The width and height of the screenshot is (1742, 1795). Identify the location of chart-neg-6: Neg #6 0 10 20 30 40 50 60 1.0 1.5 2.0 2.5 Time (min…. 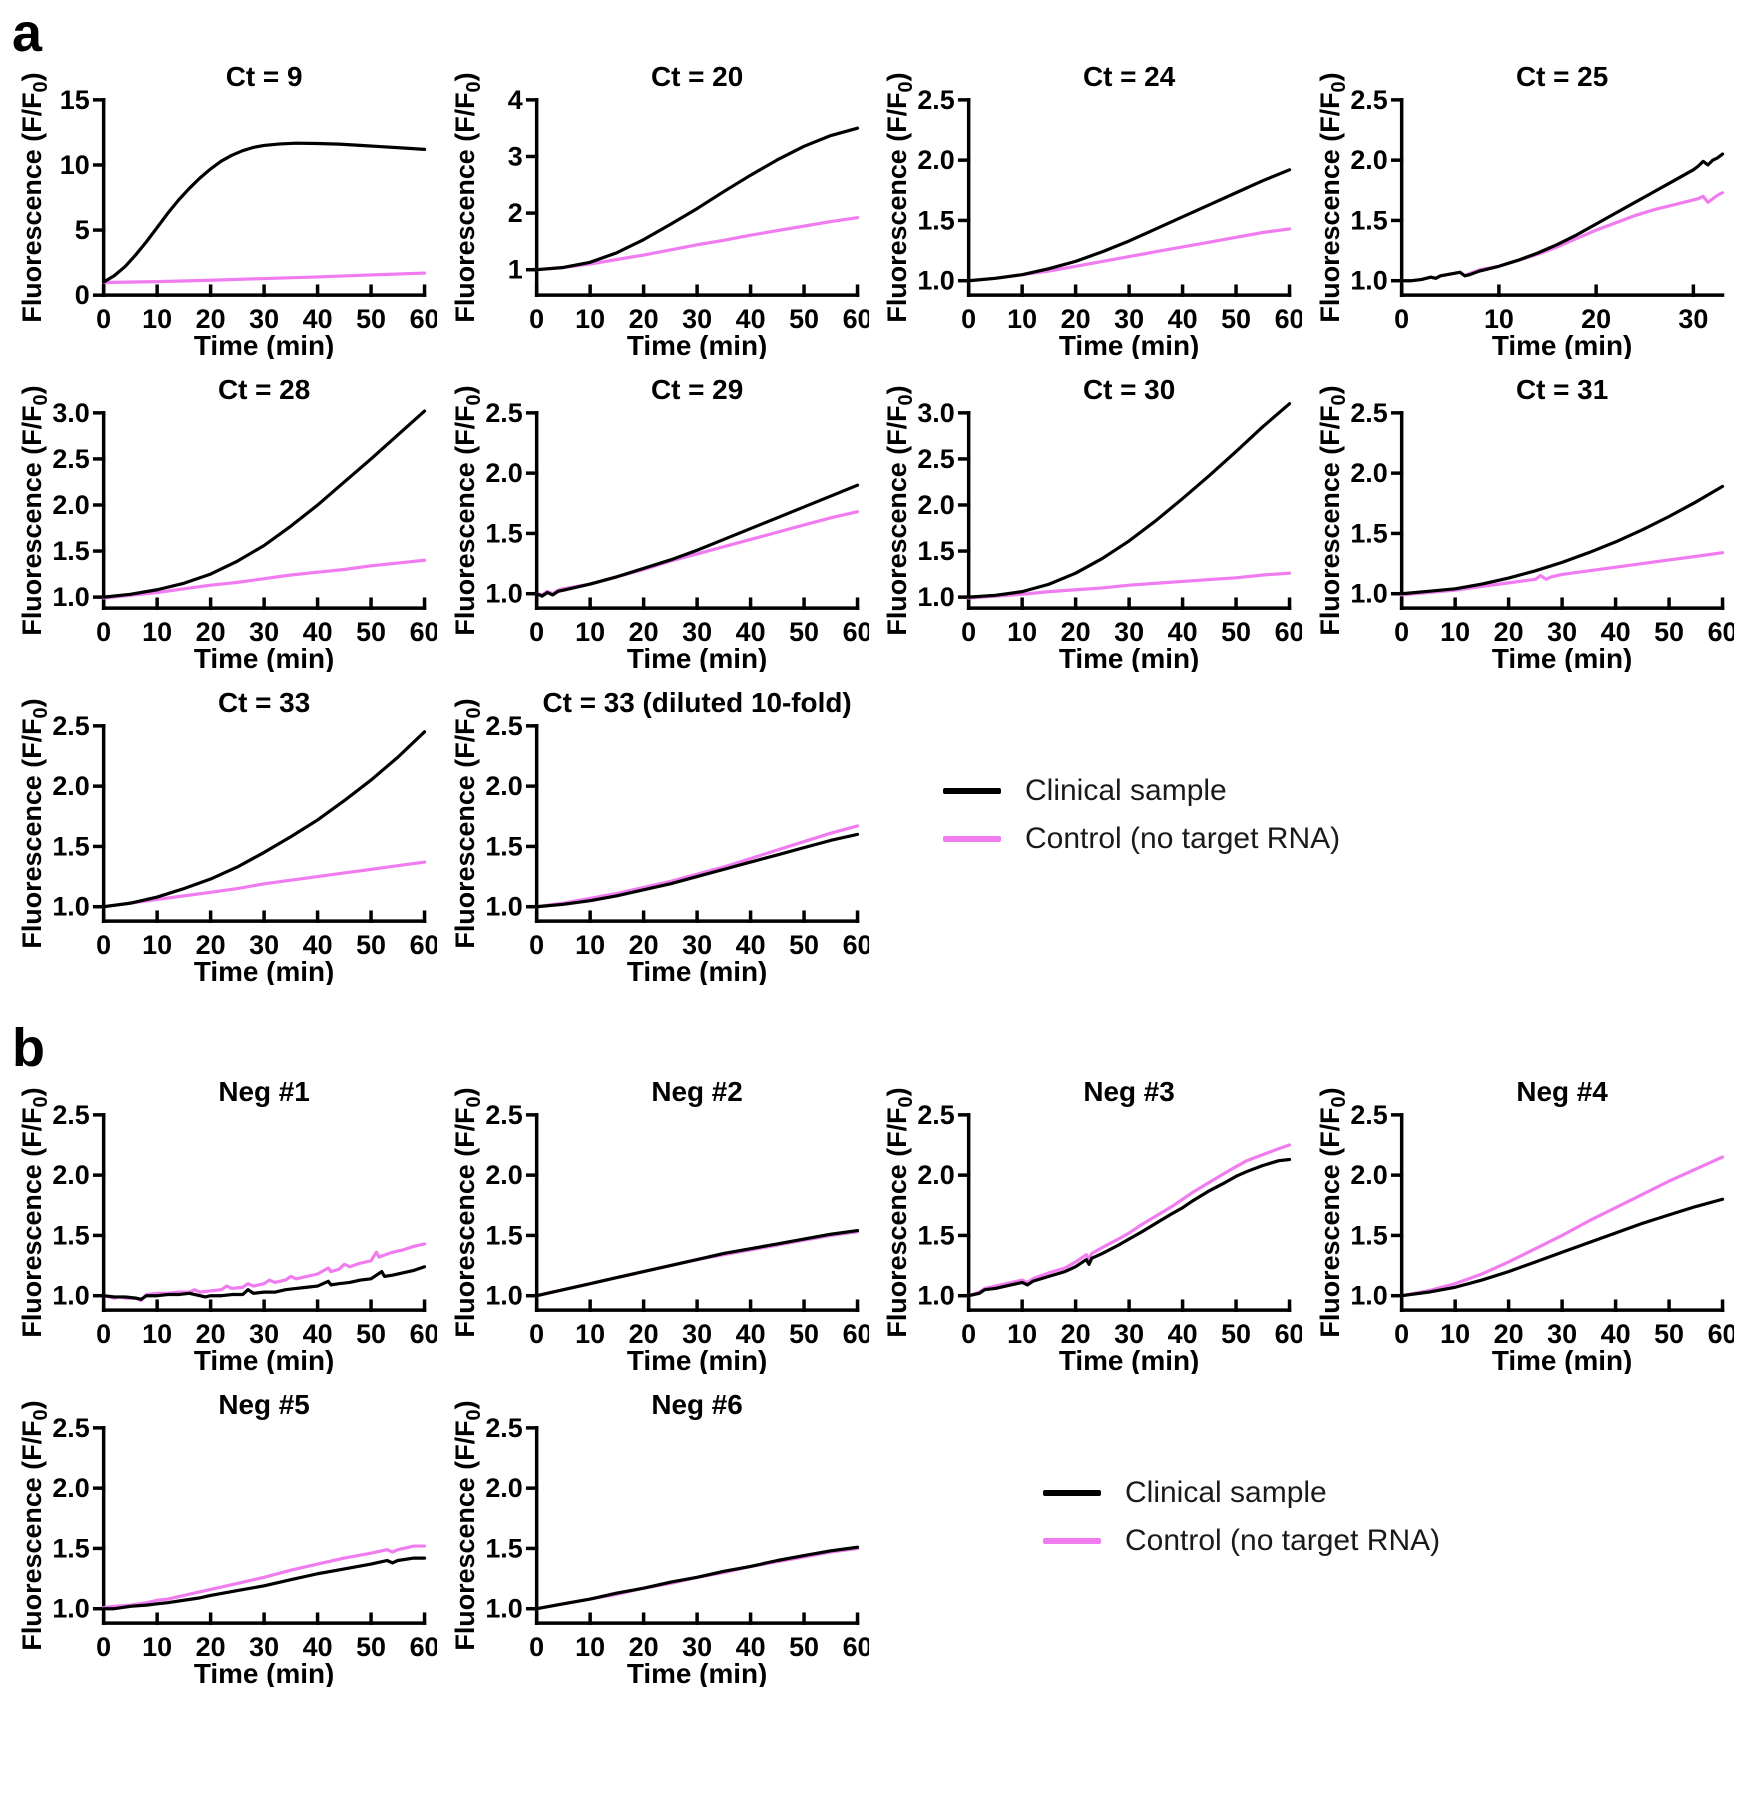
(655, 1537).